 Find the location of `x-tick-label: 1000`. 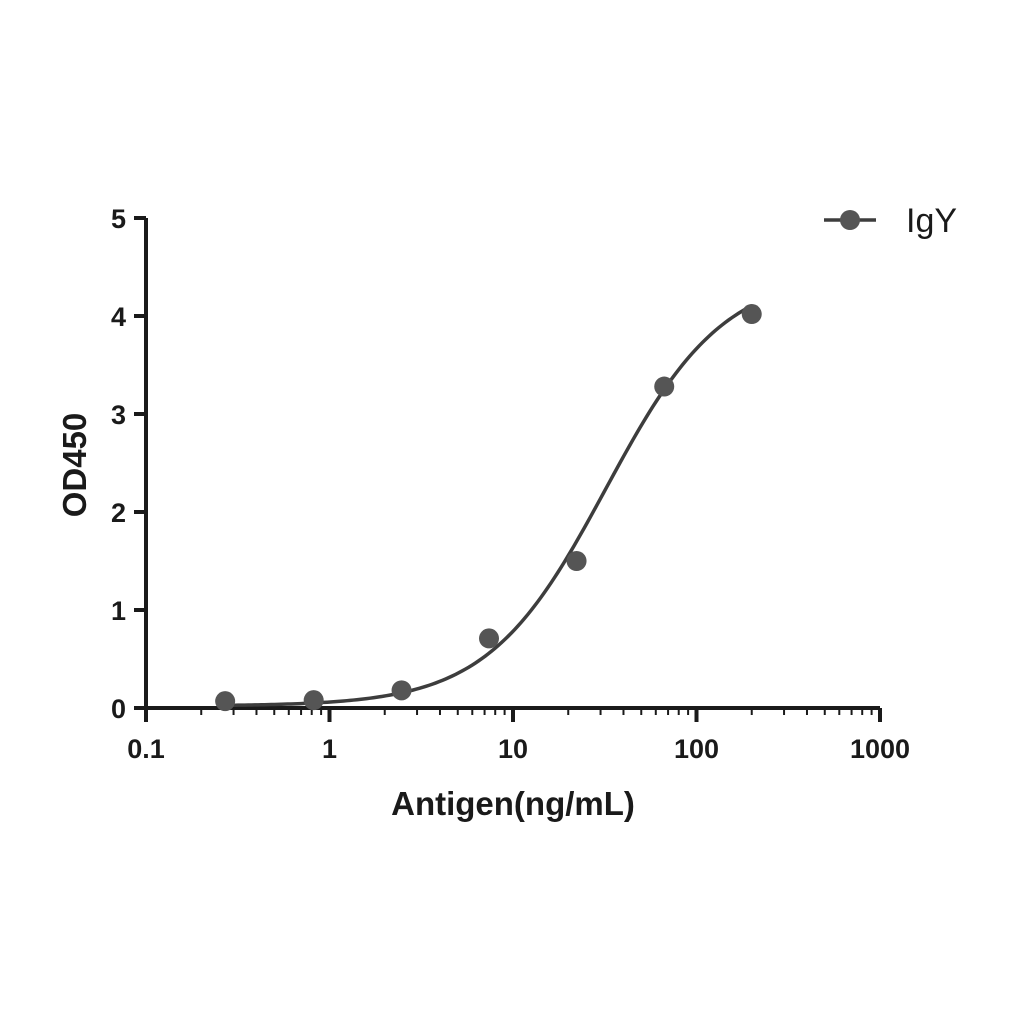

x-tick-label: 1000 is located at coordinates (880, 749).